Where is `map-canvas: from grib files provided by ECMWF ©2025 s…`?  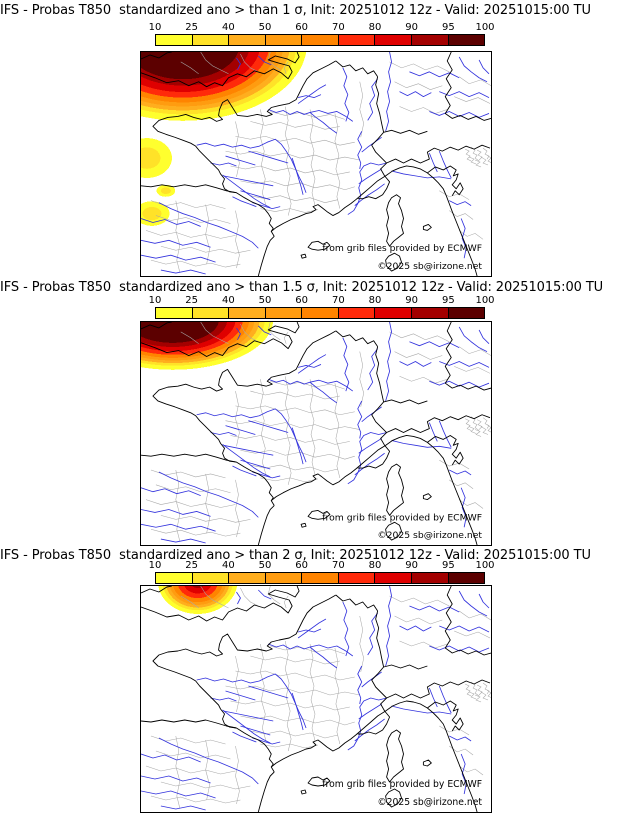
map-canvas: from grib files provided by ECMWF ©2025 s… is located at coordinates (316, 433).